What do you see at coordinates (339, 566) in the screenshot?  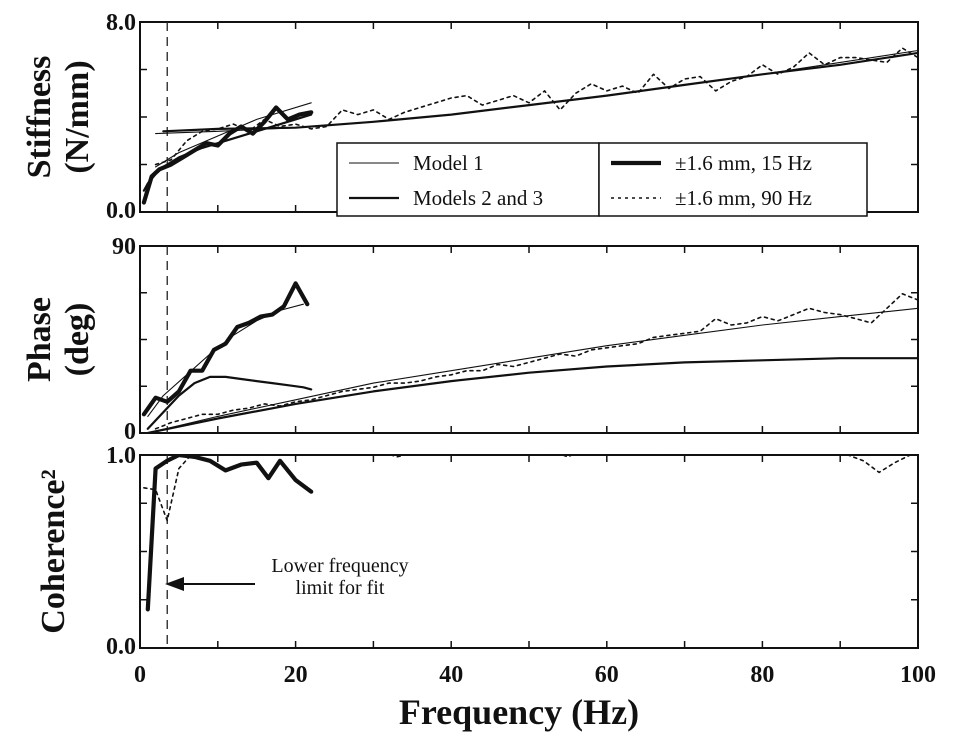 I see `annotation-text: Lower frequency` at bounding box center [339, 566].